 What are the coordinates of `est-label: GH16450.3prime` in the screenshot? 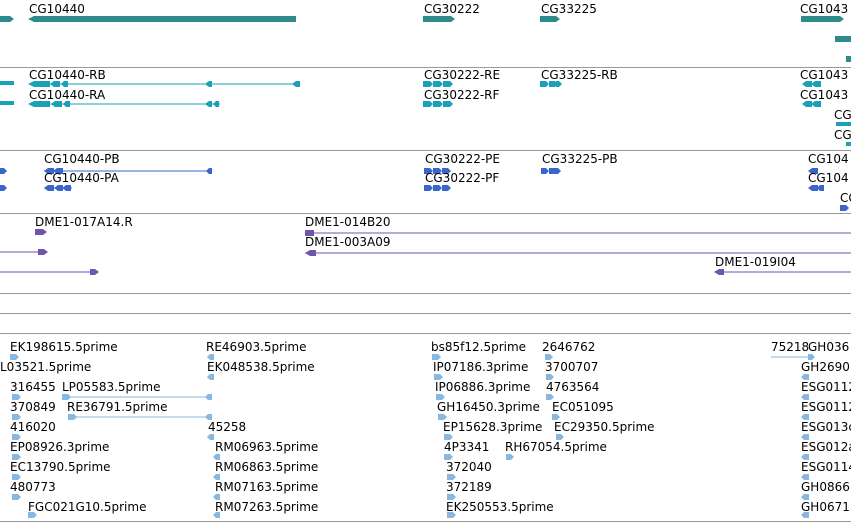 It's located at (488, 407).